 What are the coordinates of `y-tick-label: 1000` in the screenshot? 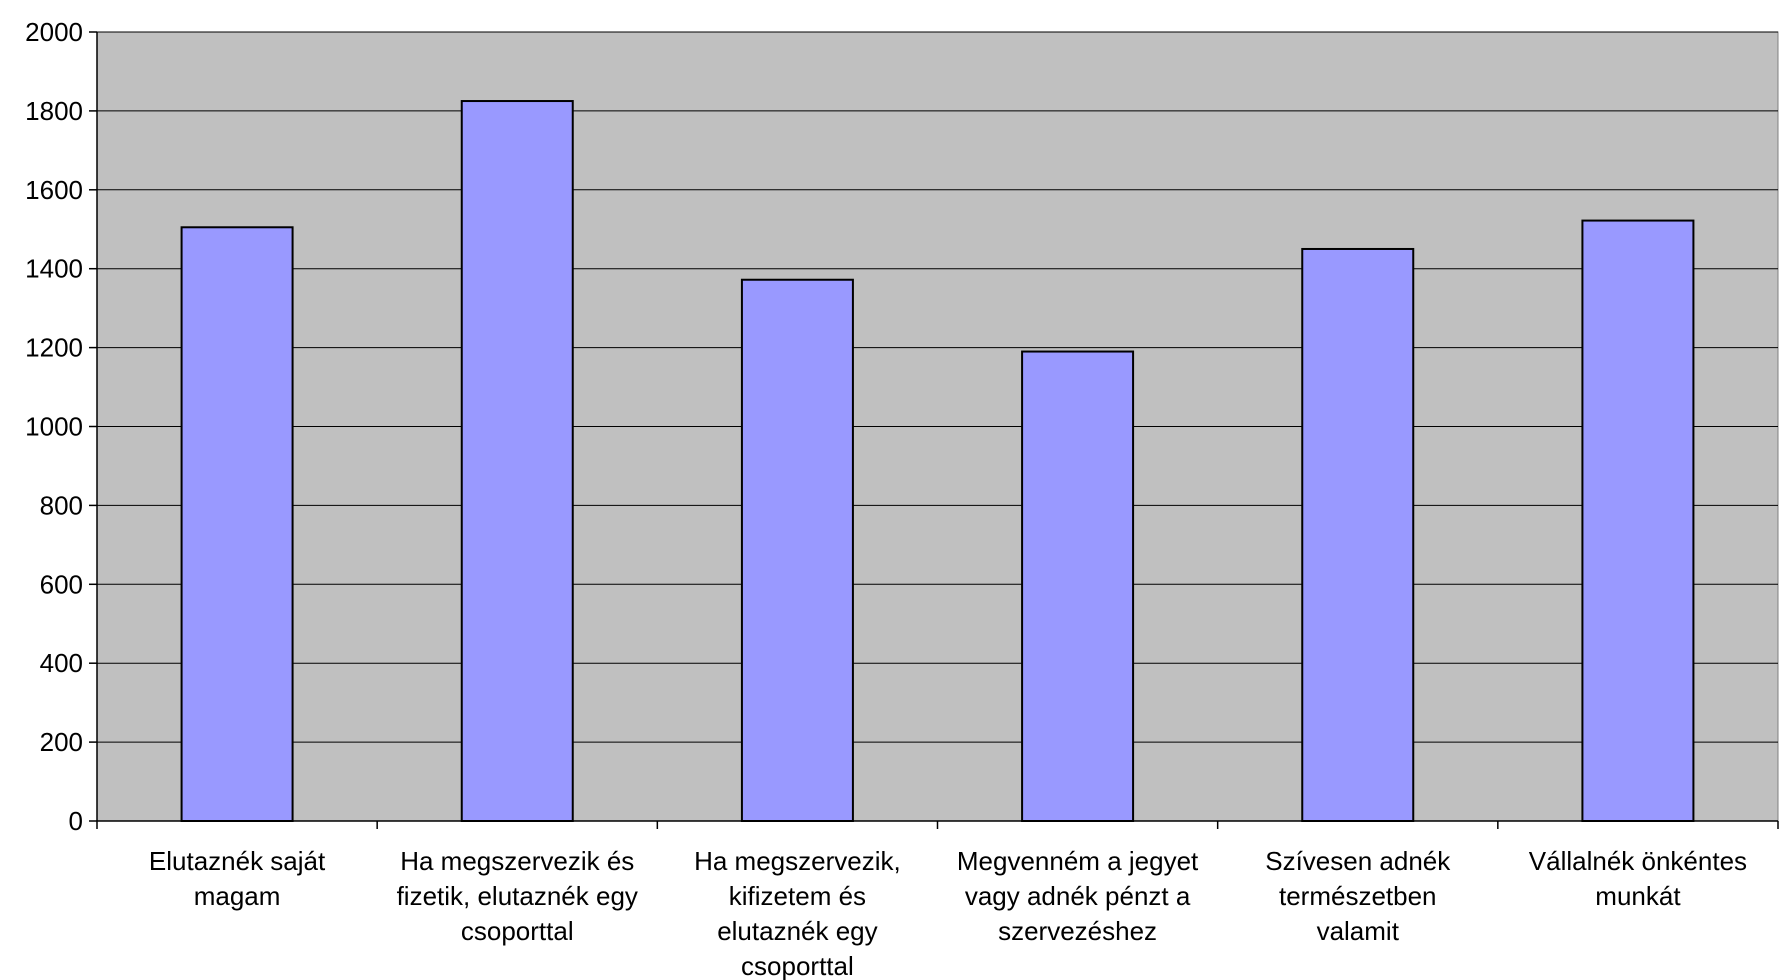 It's located at (54, 427).